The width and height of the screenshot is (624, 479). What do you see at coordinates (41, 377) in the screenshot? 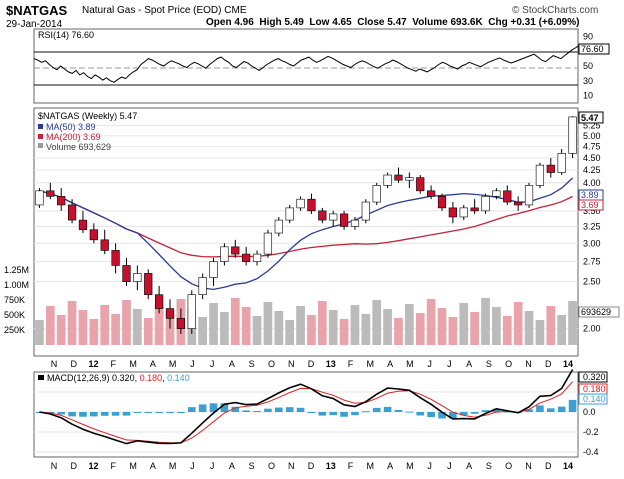
I see `macd-legend-swatch` at bounding box center [41, 377].